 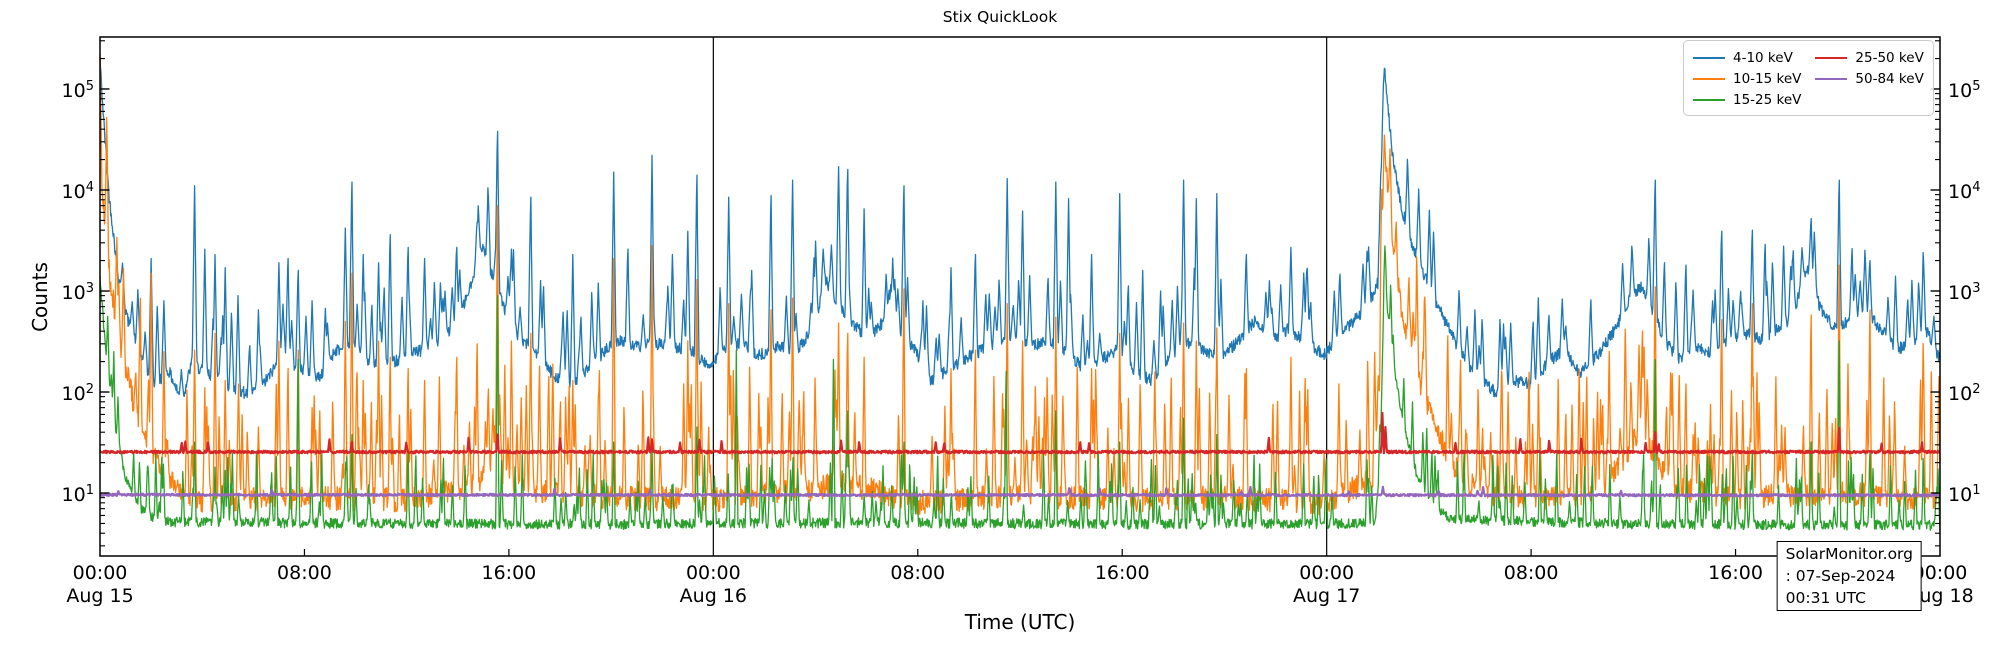 What do you see at coordinates (1000, 17) in the screenshot?
I see `chart-title: Stix QuickLook` at bounding box center [1000, 17].